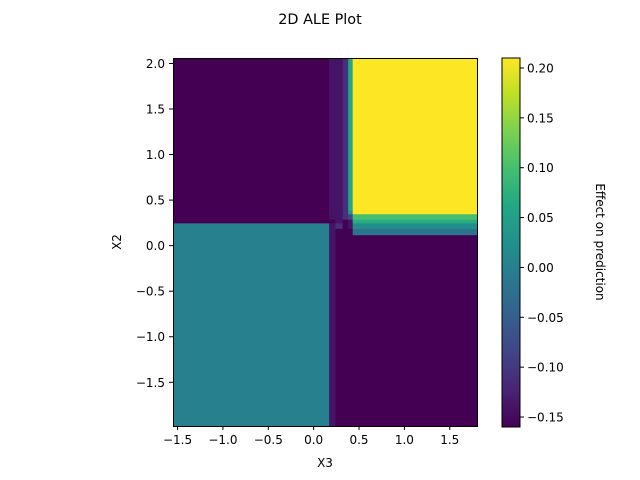 Image resolution: width=640 pixels, height=480 pixels. What do you see at coordinates (155, 155) in the screenshot?
I see `y-tick-label: 1.0` at bounding box center [155, 155].